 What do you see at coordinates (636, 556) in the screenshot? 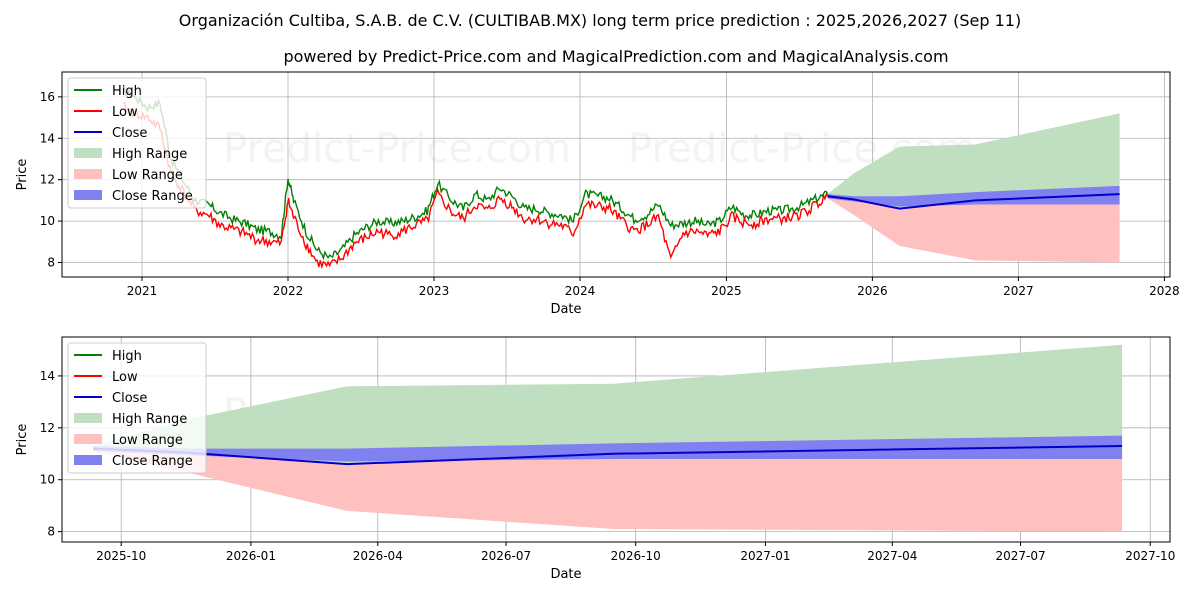
I see `x-tick-label: 2026-10` at bounding box center [636, 556].